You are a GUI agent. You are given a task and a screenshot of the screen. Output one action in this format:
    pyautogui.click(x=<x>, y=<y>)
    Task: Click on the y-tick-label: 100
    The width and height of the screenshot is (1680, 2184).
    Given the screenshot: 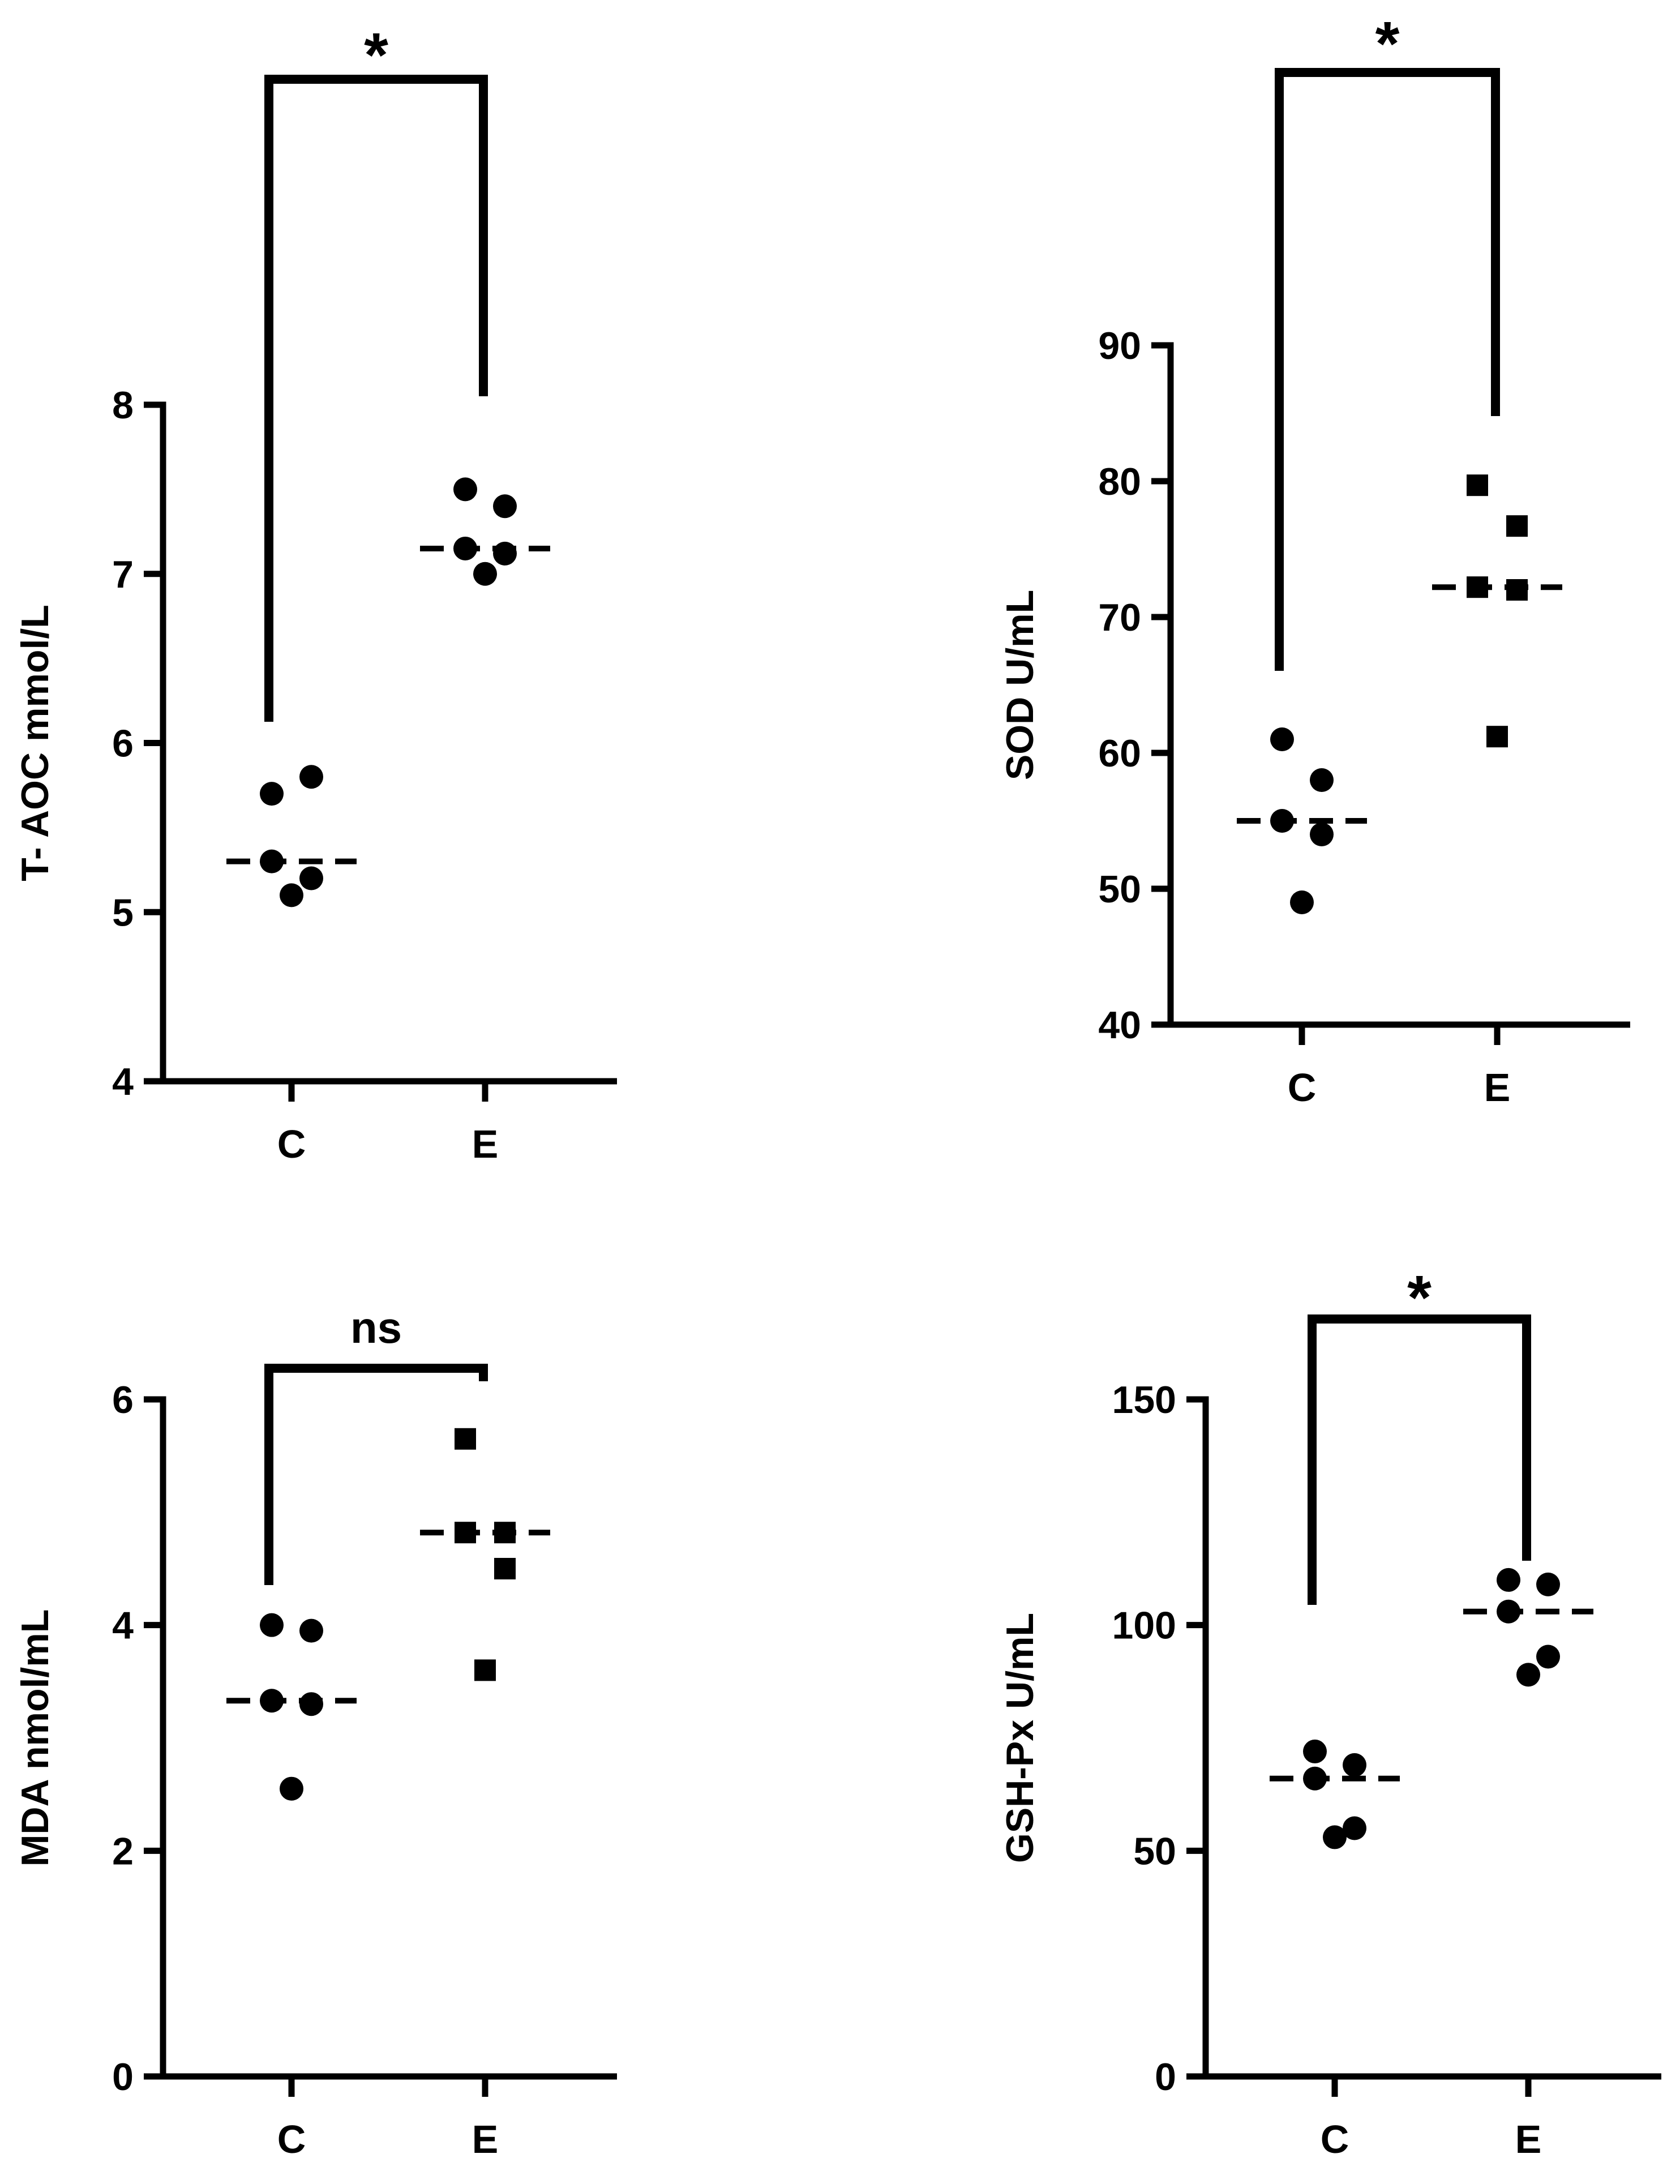 What is the action you would take?
    pyautogui.click(x=1144, y=1625)
    